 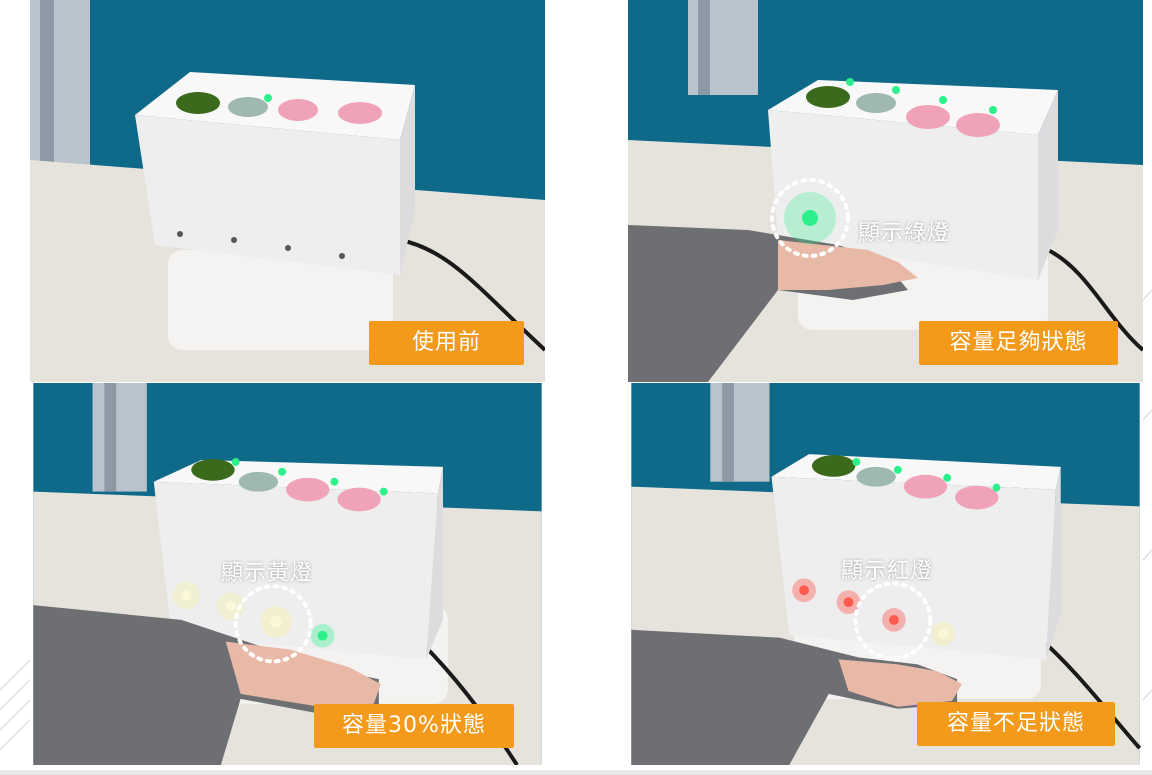 I want to click on status-annotation: 顯示黃燈, so click(x=267, y=573).